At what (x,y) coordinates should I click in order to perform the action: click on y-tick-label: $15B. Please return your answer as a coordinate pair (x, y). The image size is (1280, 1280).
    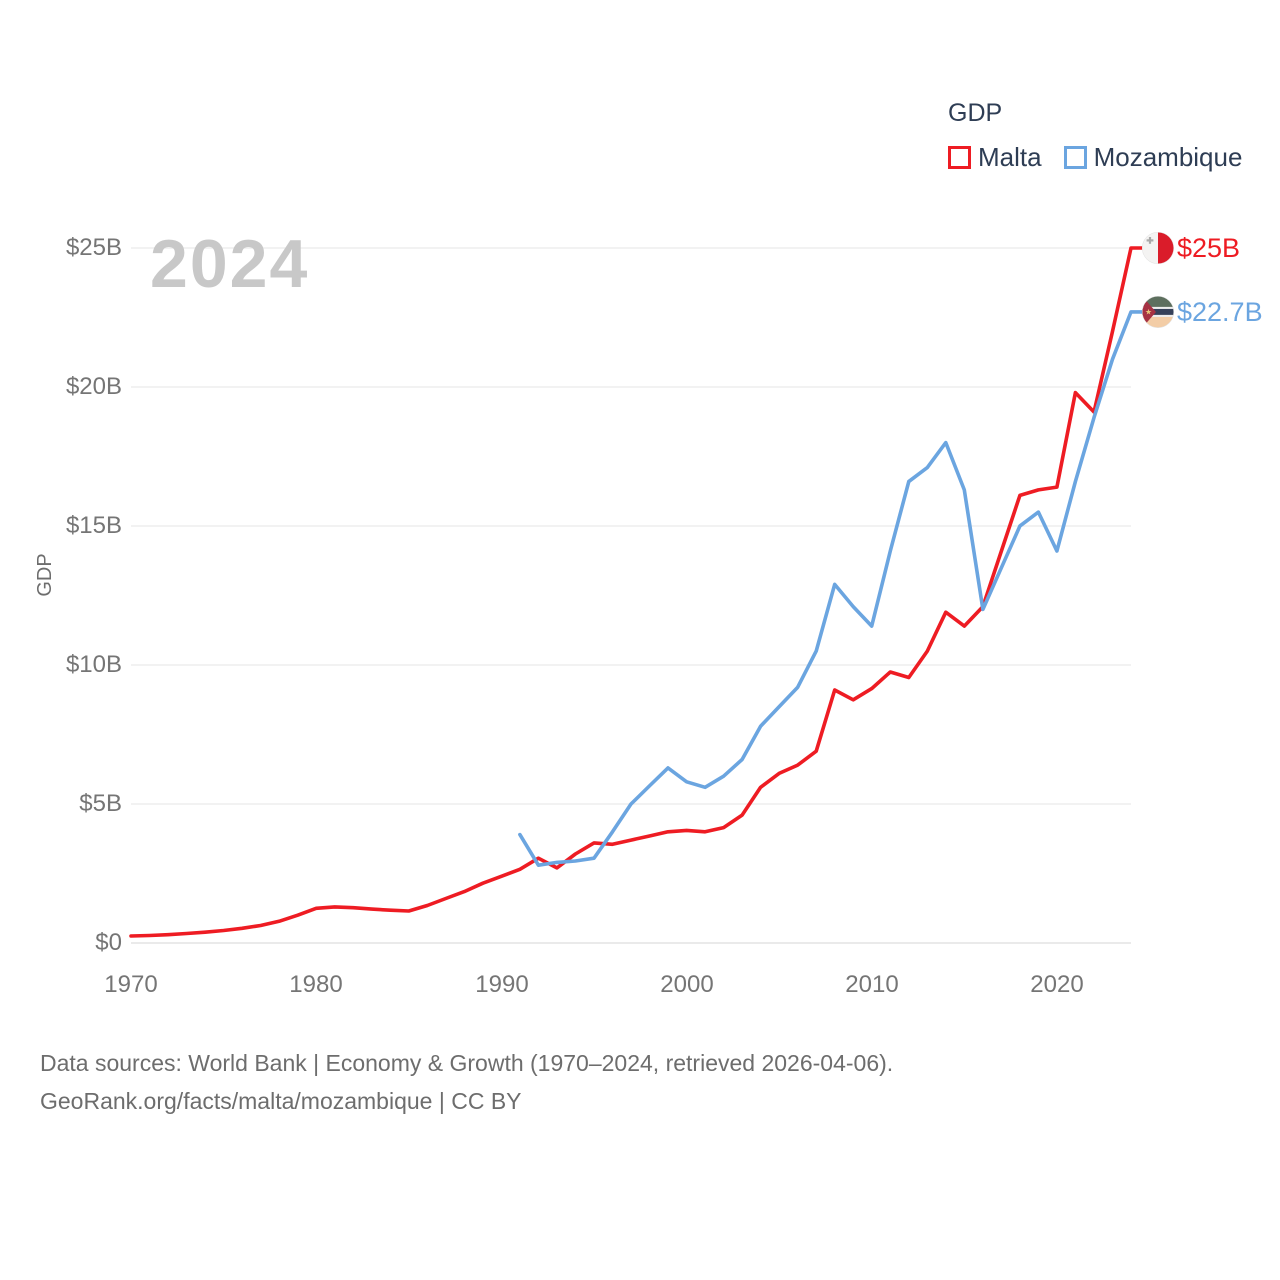
    Looking at the image, I should click on (93, 525).